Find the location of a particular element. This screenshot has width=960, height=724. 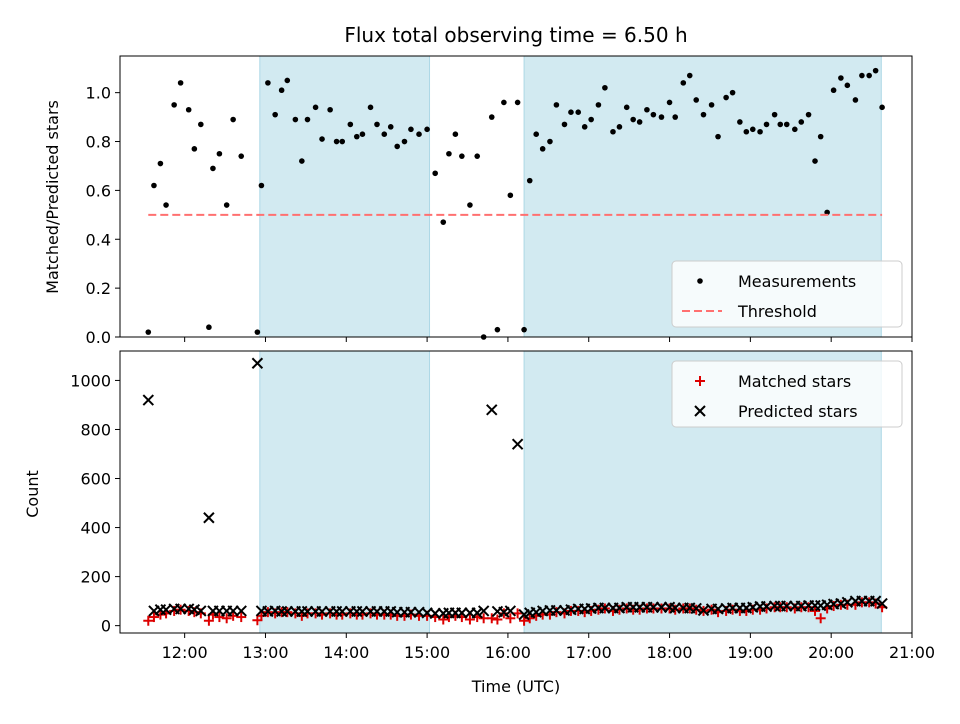

legend-label-0-1: Threshold is located at coordinates (777, 311).